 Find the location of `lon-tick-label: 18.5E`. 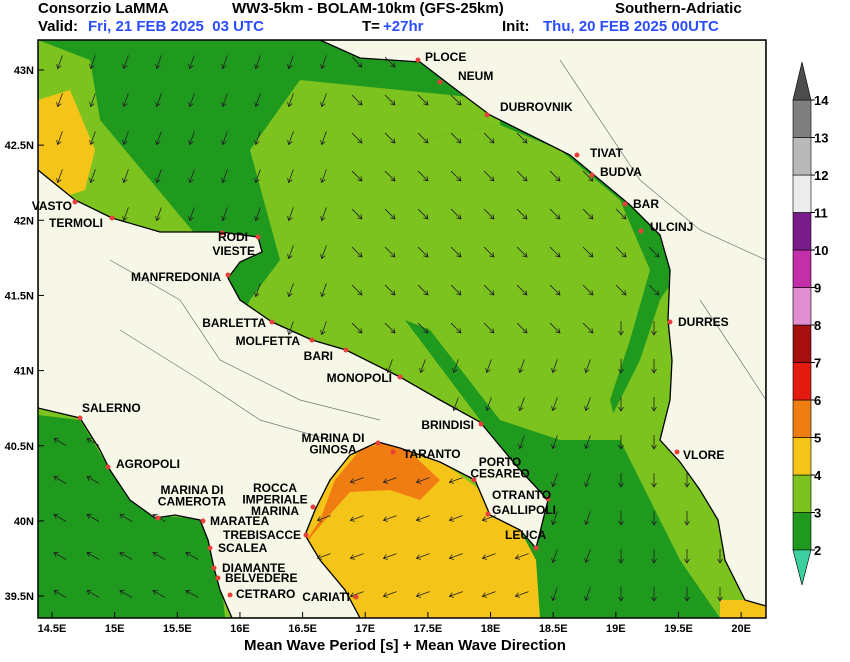

lon-tick-label: 18.5E is located at coordinates (553, 629).